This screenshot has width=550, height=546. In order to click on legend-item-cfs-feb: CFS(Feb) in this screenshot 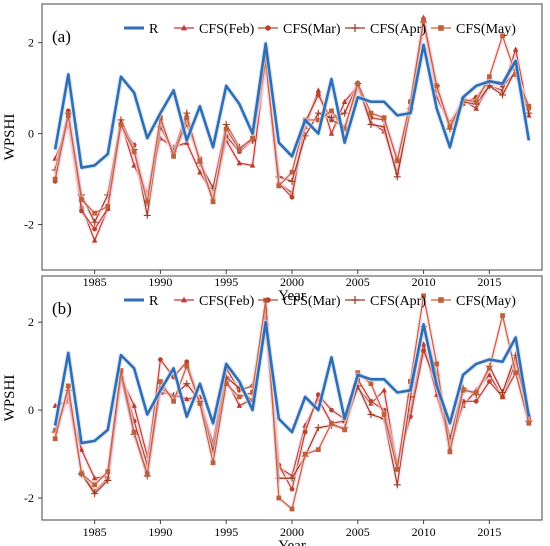, I will do `click(214, 301)`.